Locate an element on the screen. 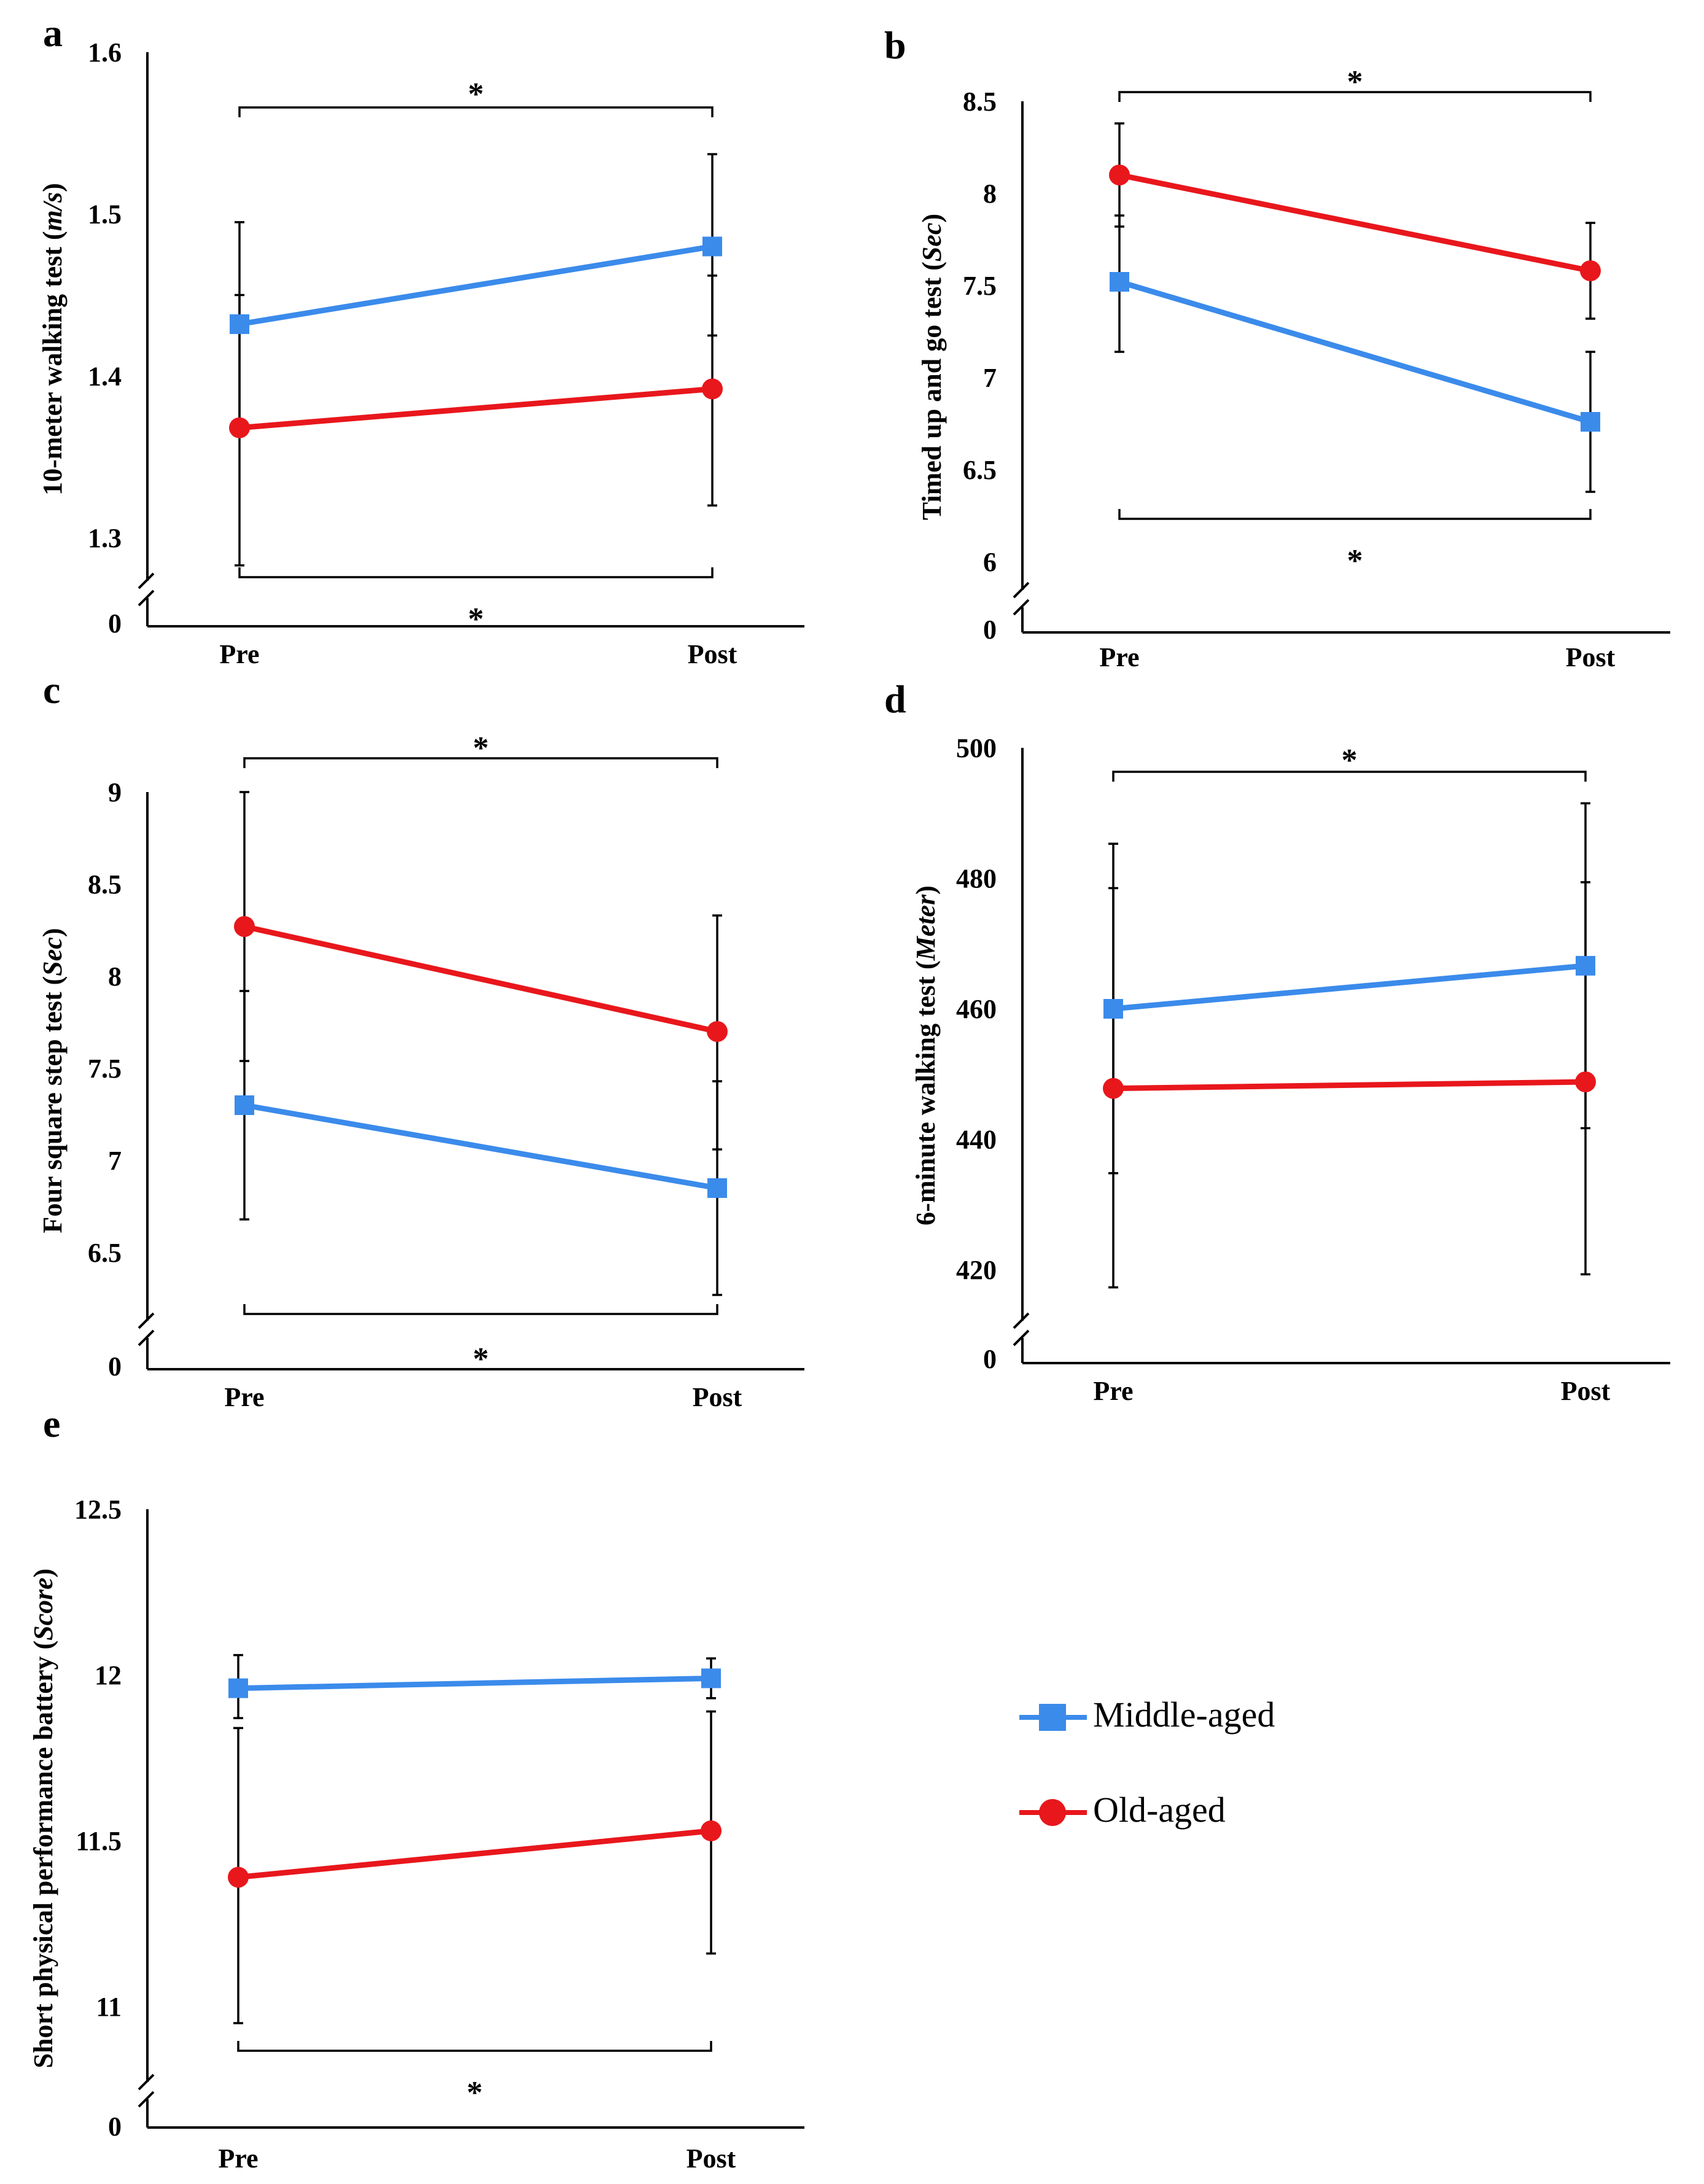  y-axis-title-unit: m/s is located at coordinates (52, 211).